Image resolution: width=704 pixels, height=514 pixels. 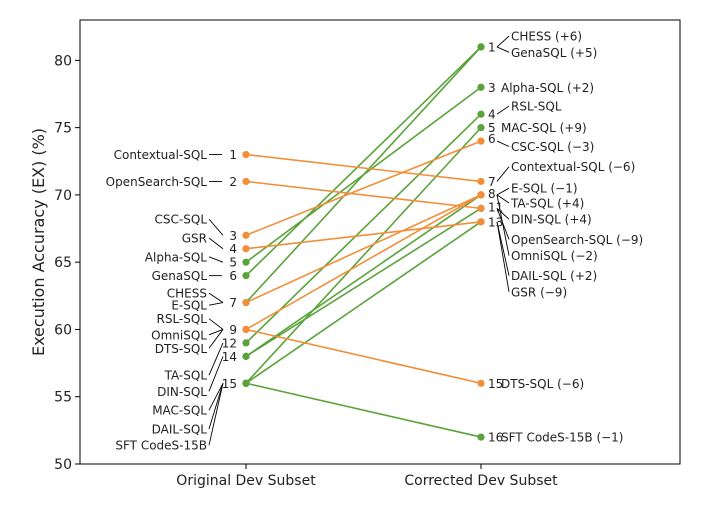 I want to click on right-name-label: MAC-SQL (+9), so click(x=544, y=128).